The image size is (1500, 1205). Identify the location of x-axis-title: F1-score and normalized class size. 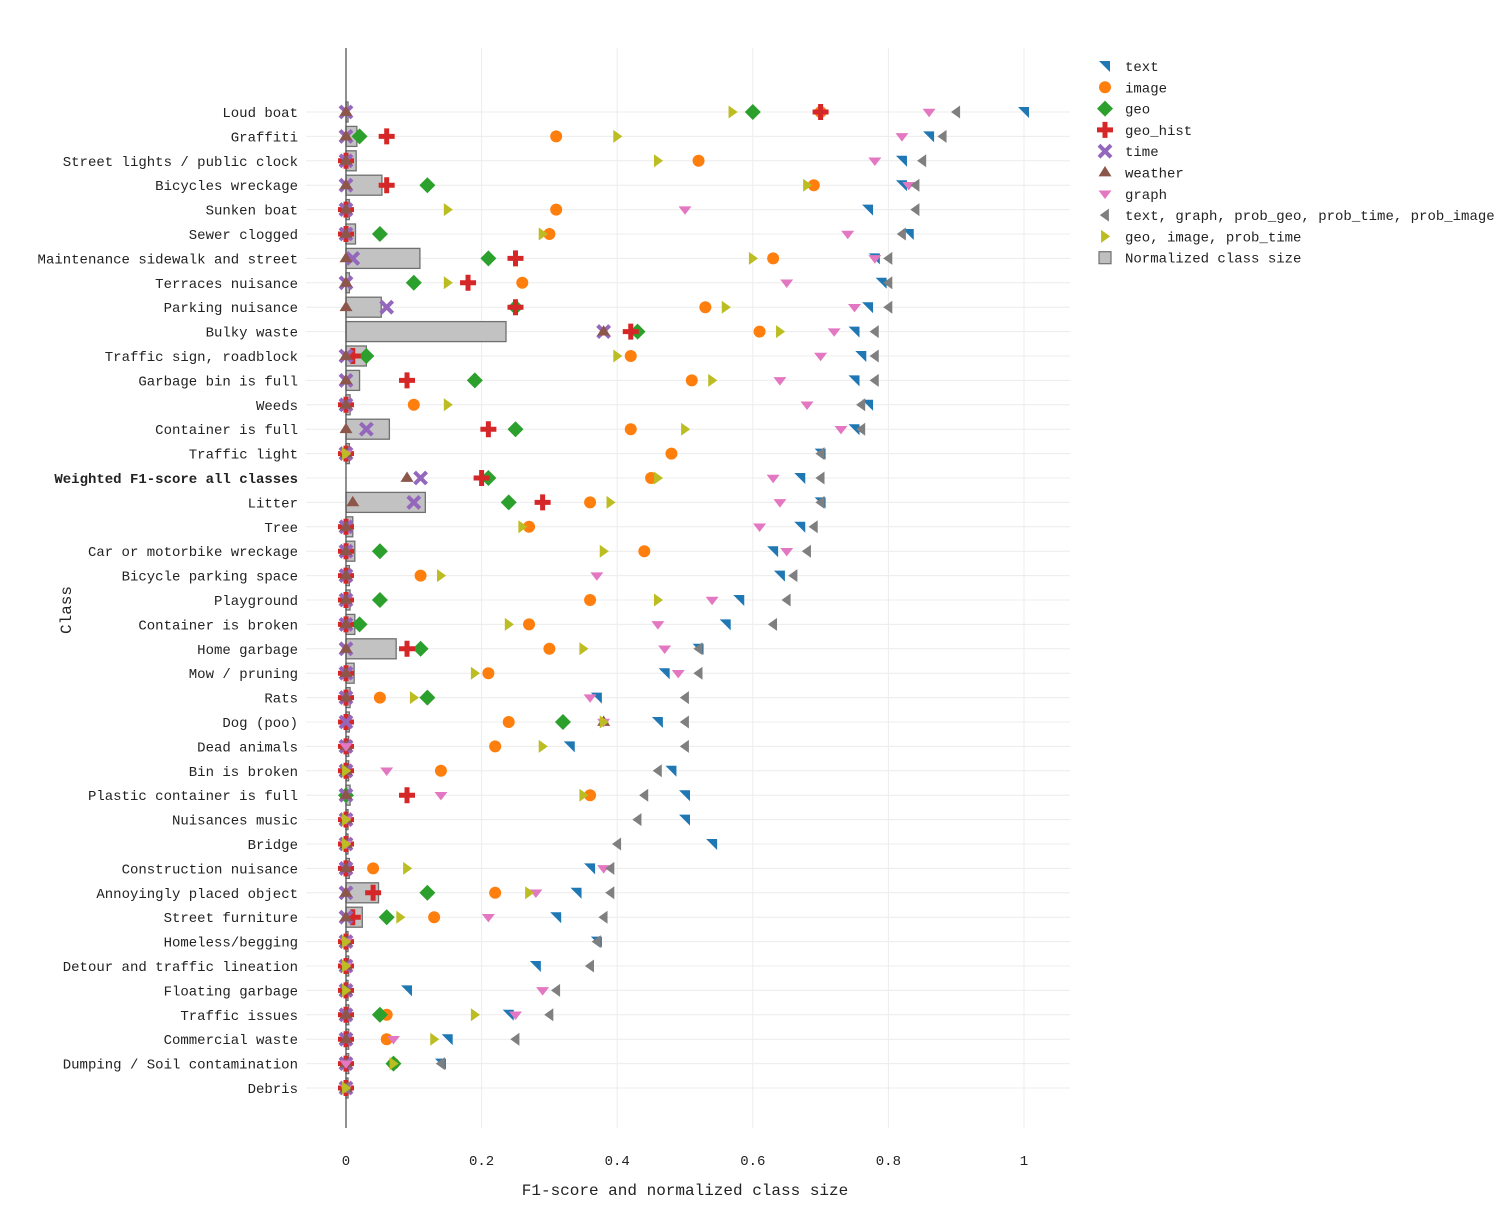
(685, 1191).